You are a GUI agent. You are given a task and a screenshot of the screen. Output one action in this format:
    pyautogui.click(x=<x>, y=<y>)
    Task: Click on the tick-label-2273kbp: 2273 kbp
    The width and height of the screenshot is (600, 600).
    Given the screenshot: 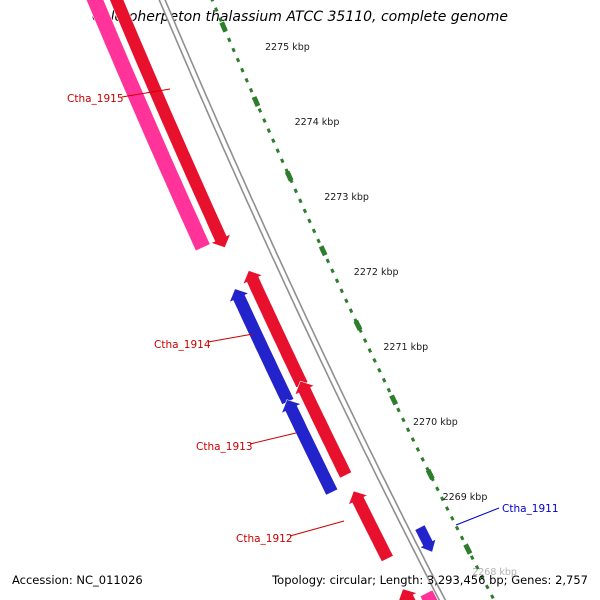 What is the action you would take?
    pyautogui.click(x=346, y=197)
    